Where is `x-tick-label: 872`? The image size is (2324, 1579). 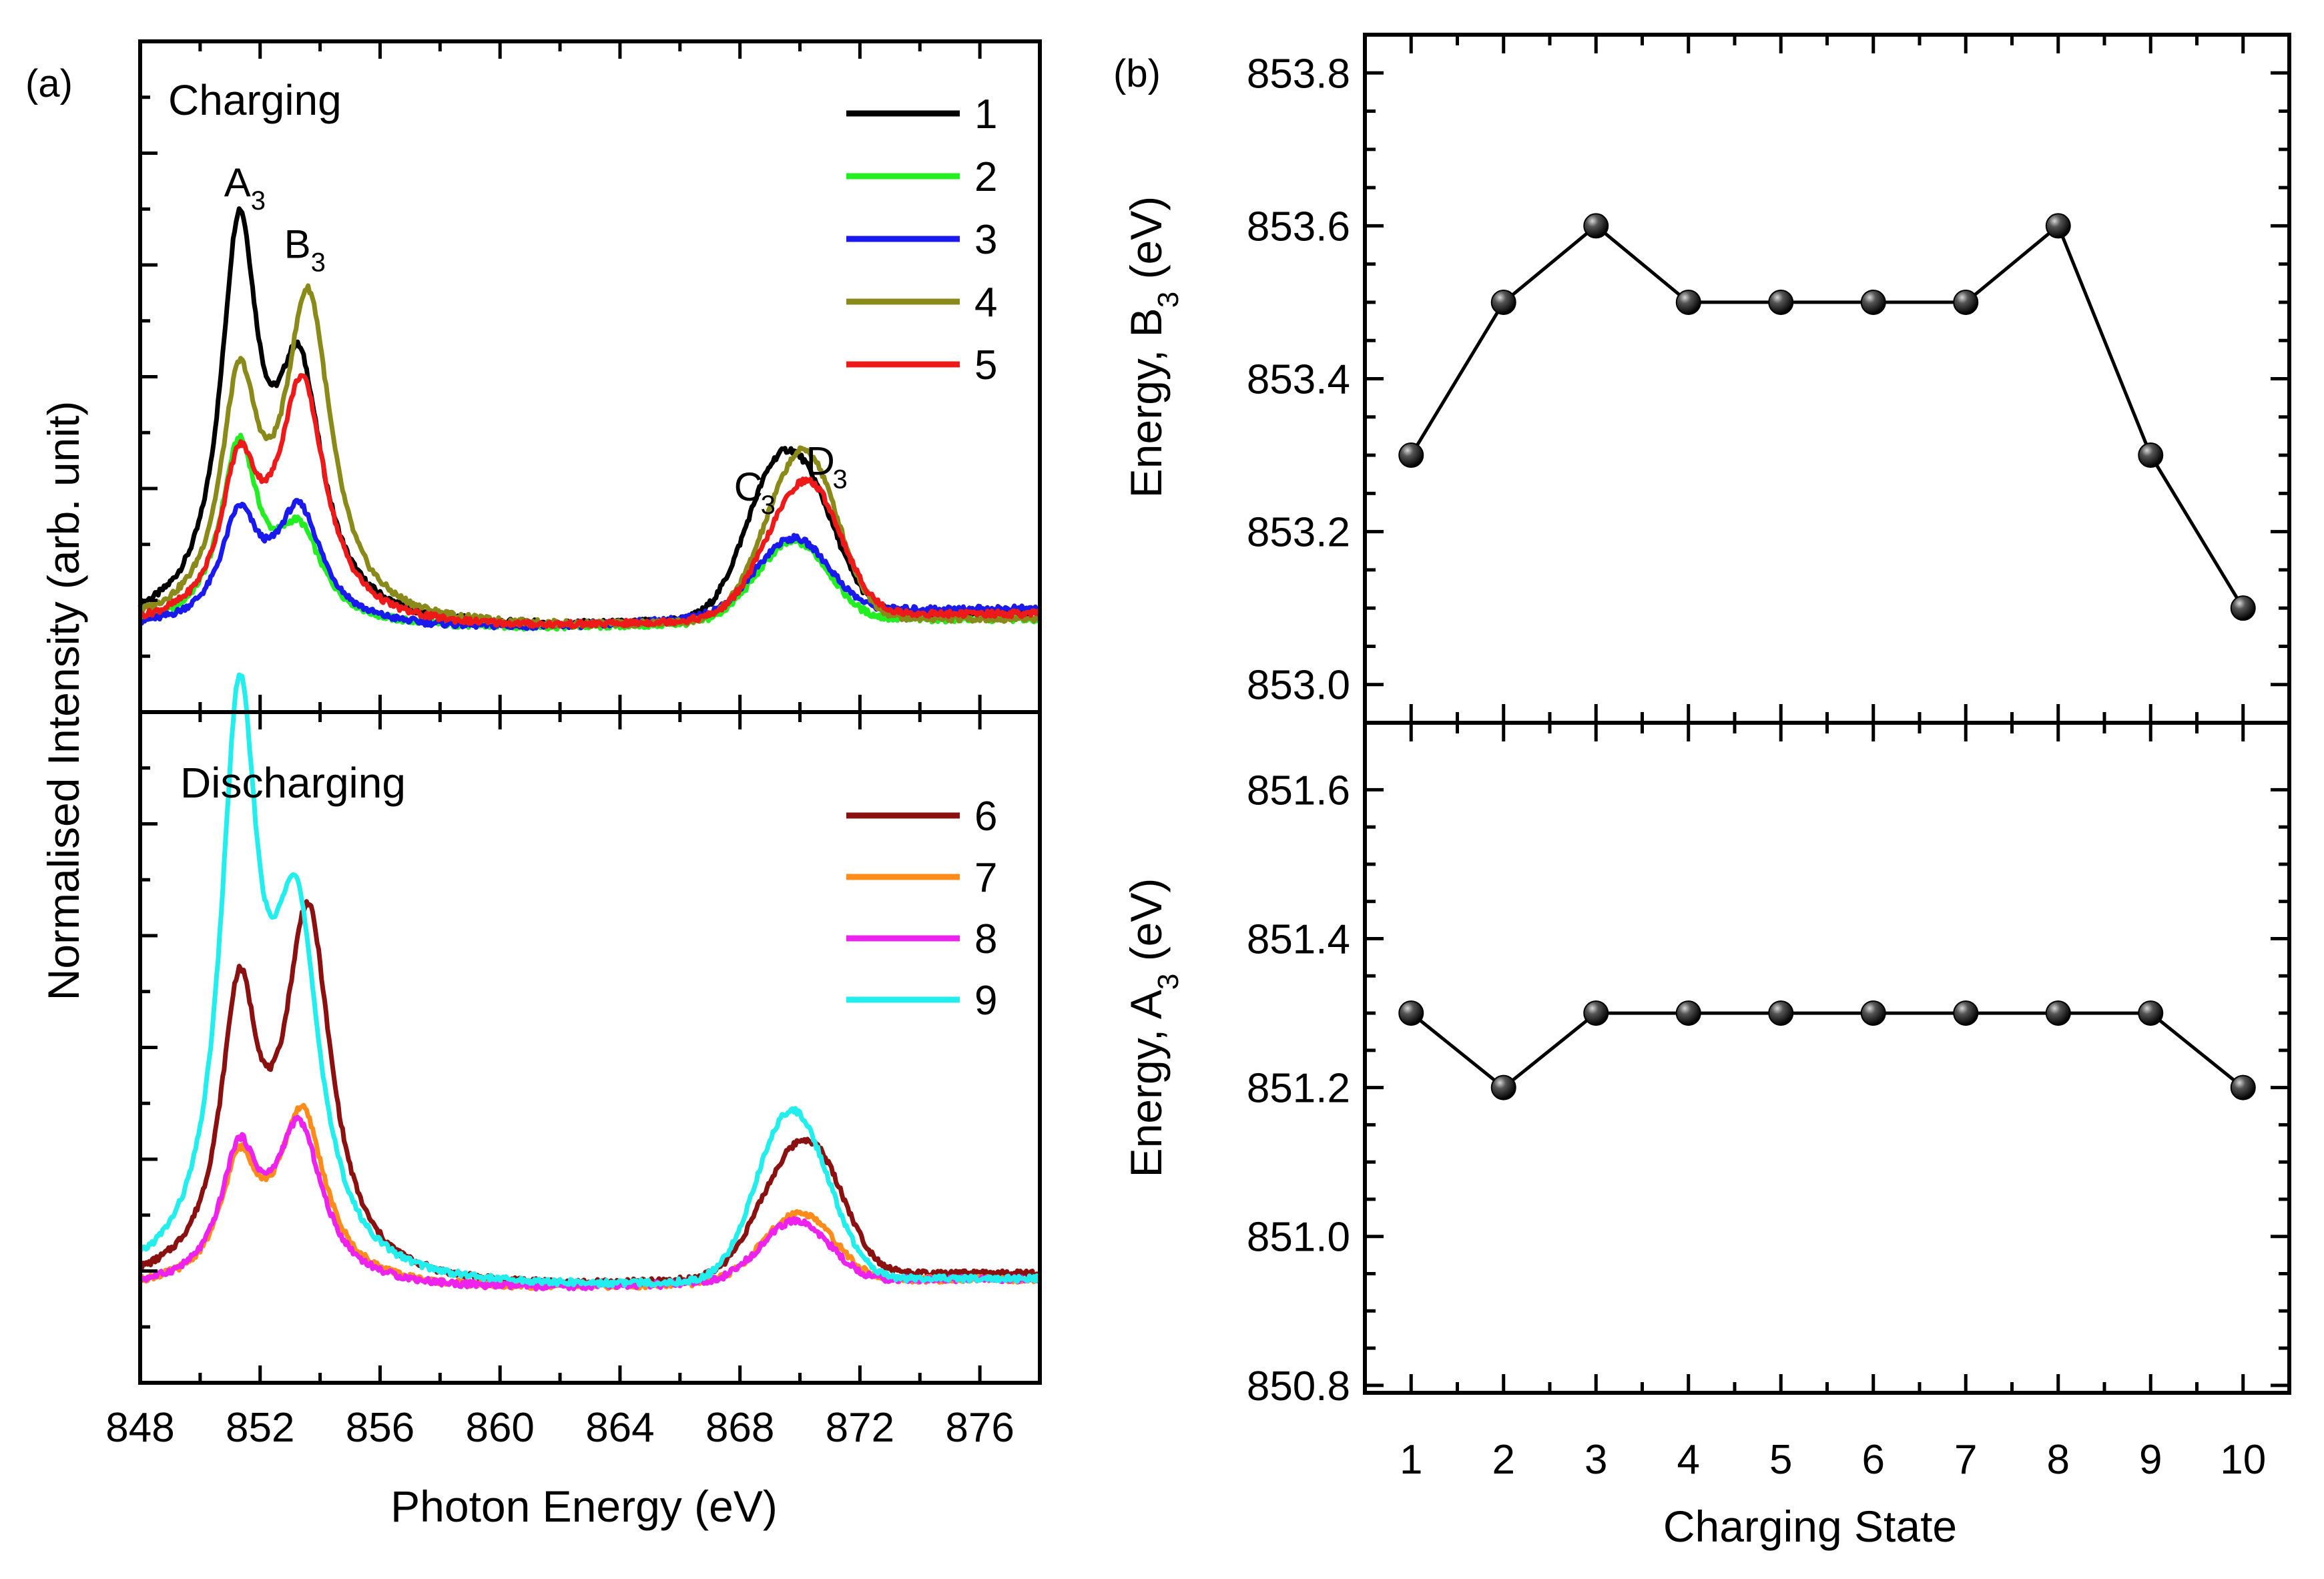 x-tick-label: 872 is located at coordinates (860, 1428).